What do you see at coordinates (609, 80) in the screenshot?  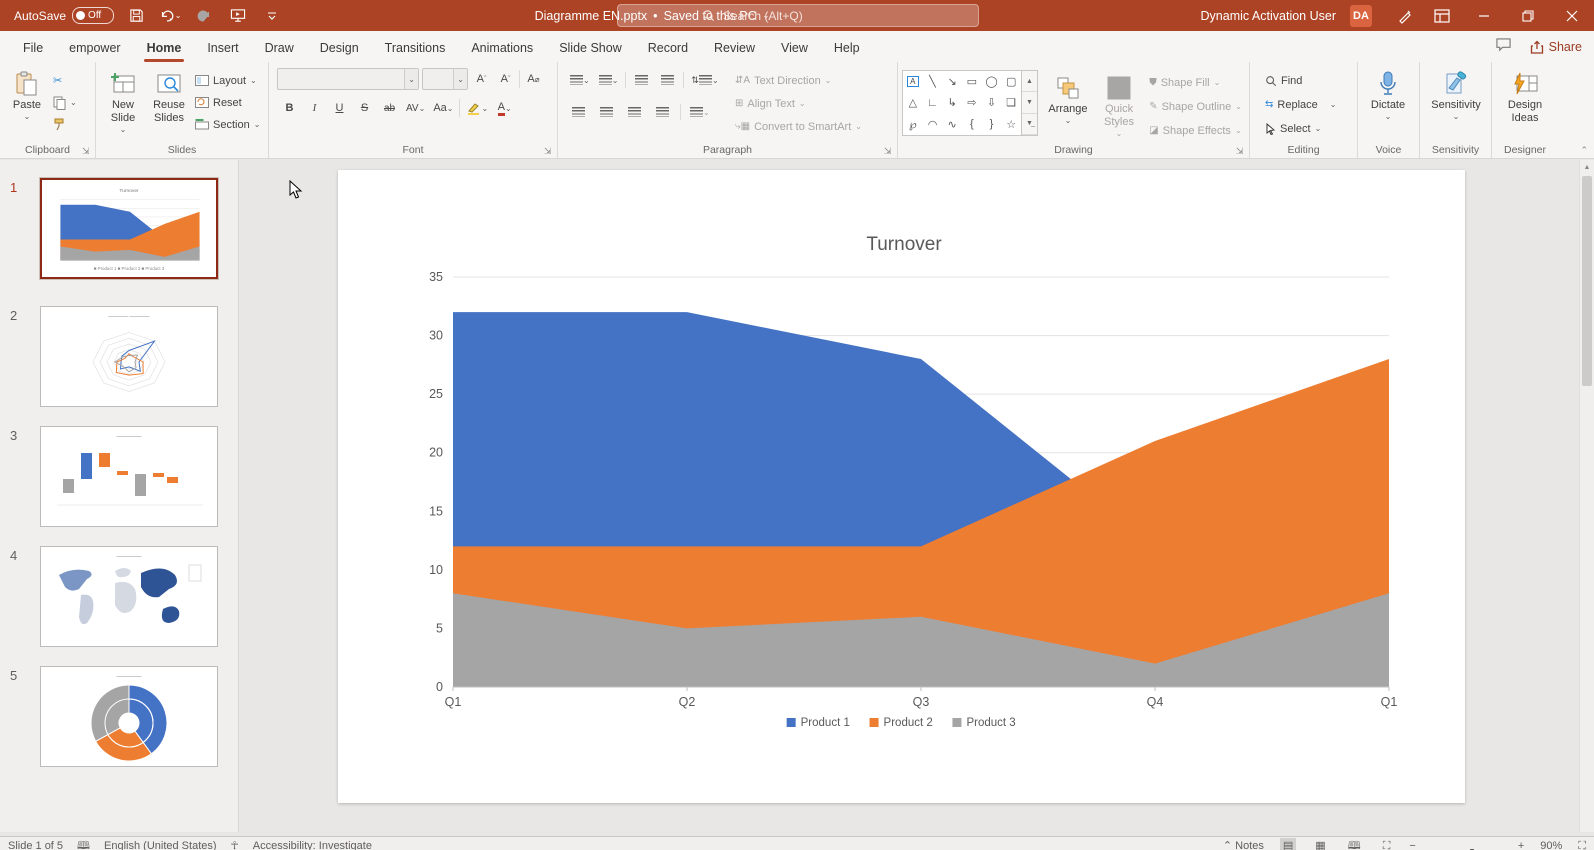 I see `numbering-button: ⌄` at bounding box center [609, 80].